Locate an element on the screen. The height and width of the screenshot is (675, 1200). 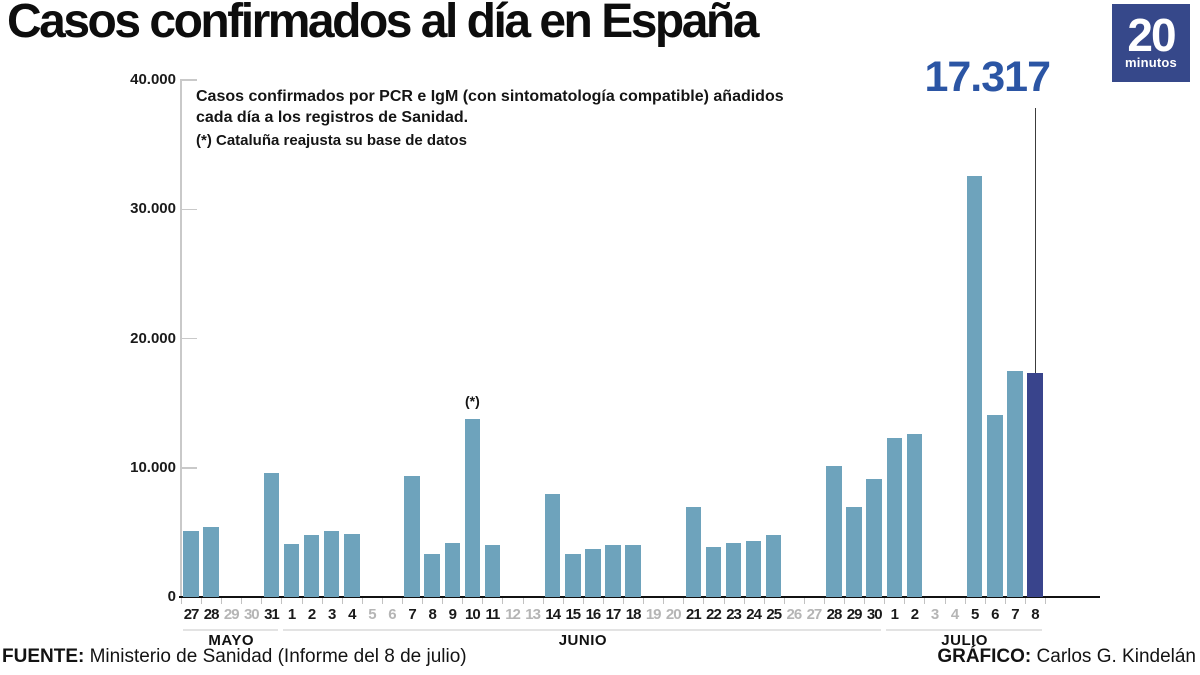
x-axis-day-label: 14 is located at coordinates (553, 614).